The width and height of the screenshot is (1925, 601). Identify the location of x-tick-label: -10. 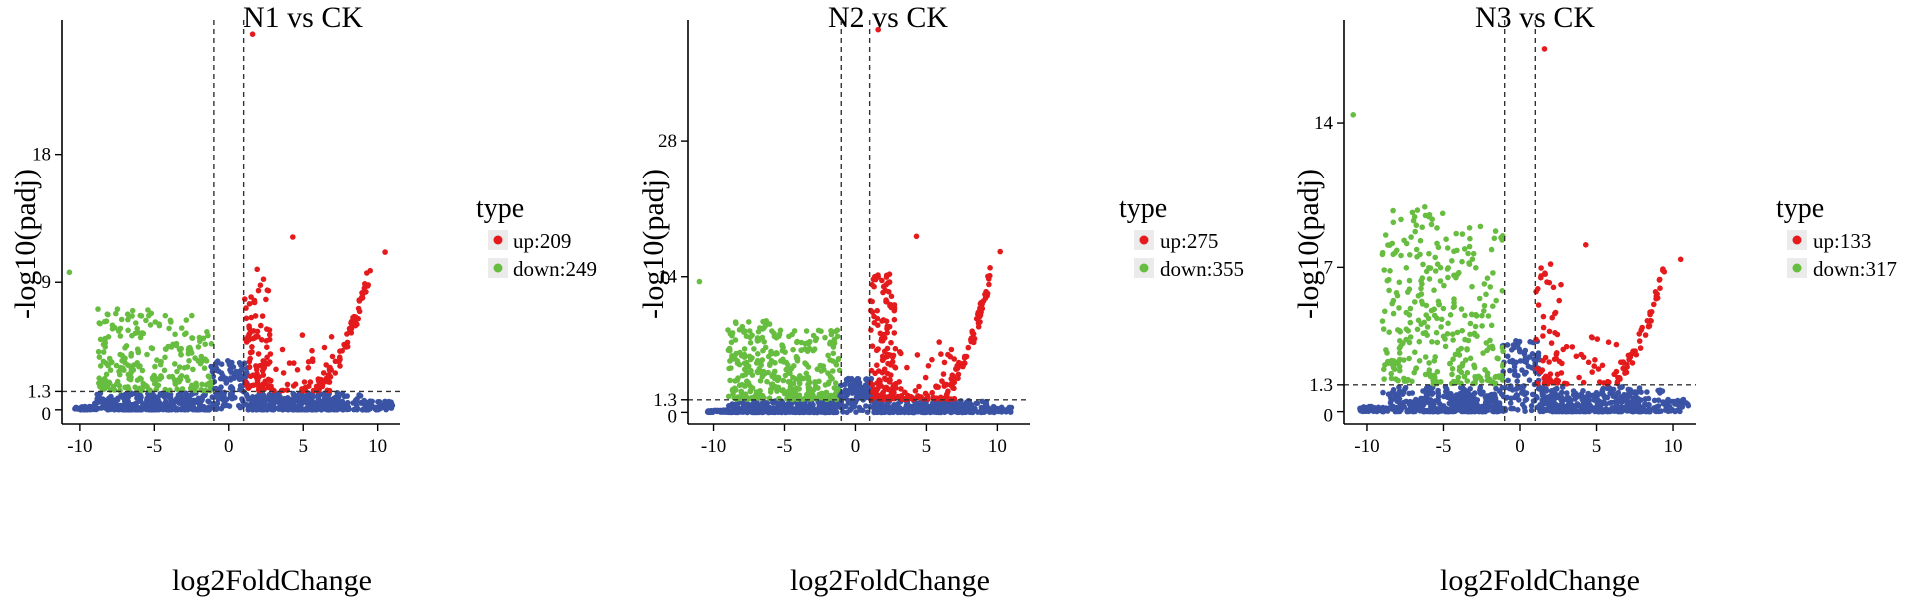
(79, 446).